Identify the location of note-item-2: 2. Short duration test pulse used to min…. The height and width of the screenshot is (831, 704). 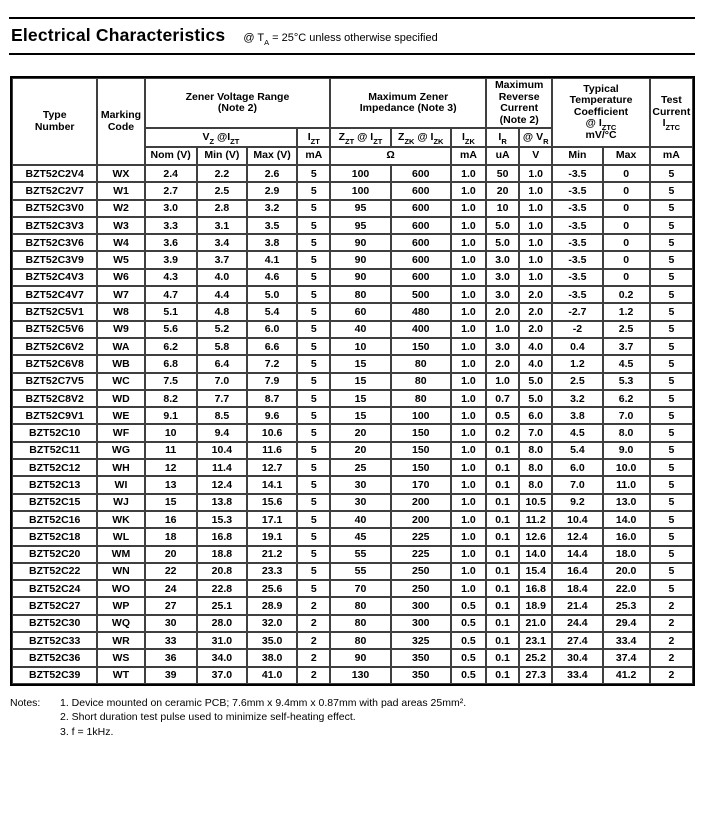
(208, 717).